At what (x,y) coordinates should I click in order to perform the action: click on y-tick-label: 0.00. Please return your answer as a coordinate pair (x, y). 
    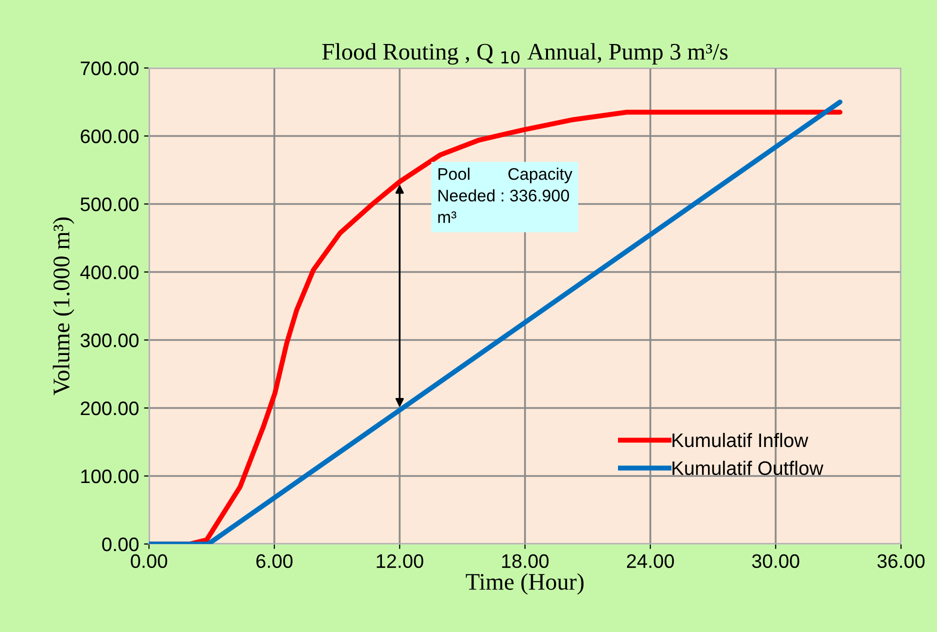
    Looking at the image, I should click on (120, 544).